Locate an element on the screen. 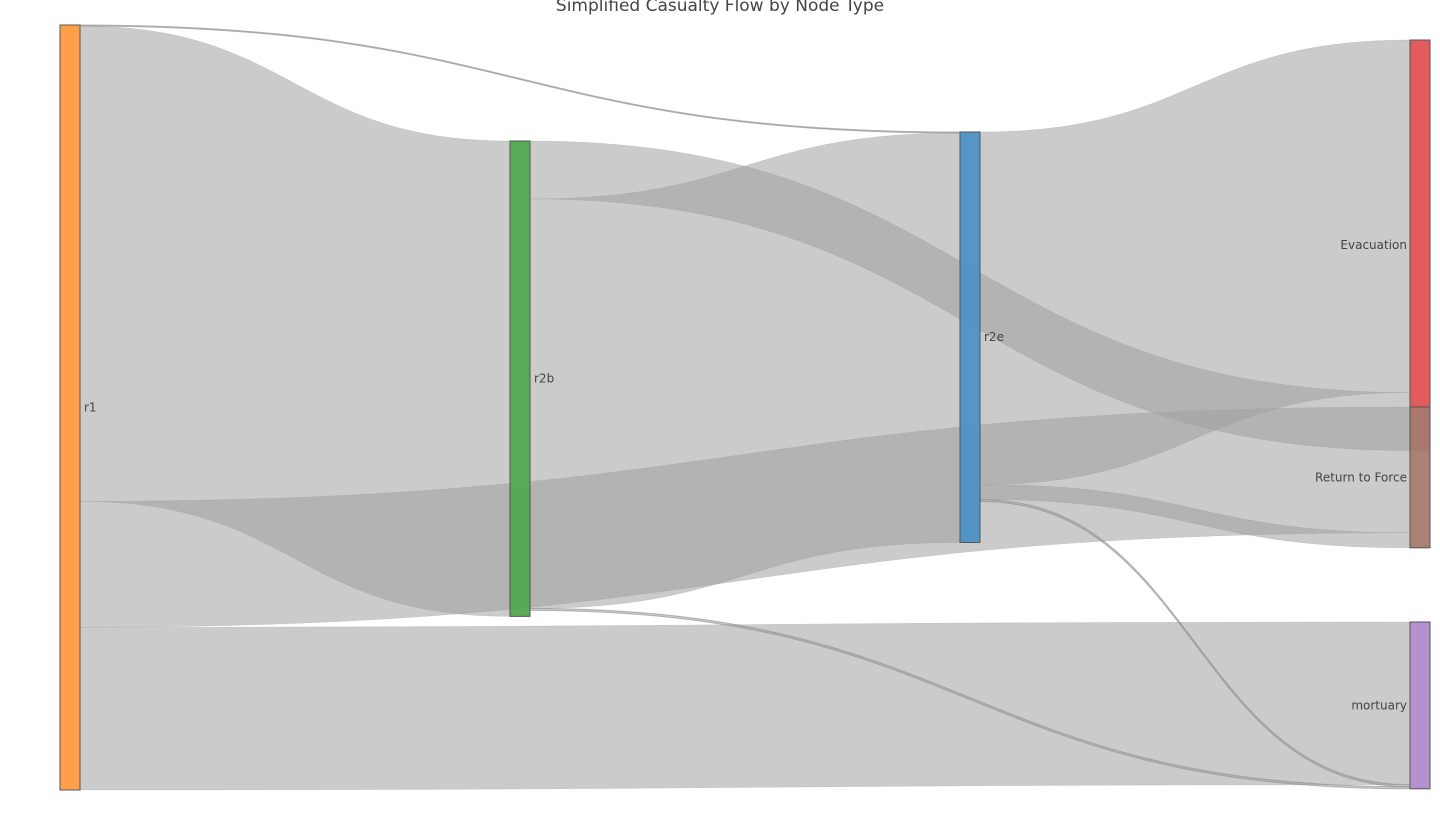  node-r2e is located at coordinates (970, 337).